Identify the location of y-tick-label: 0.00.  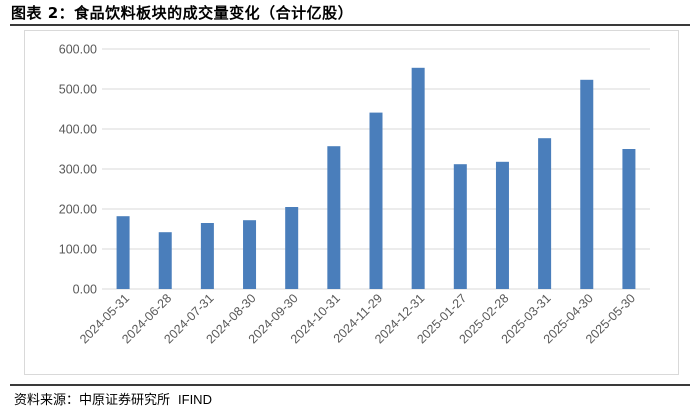
(85, 290).